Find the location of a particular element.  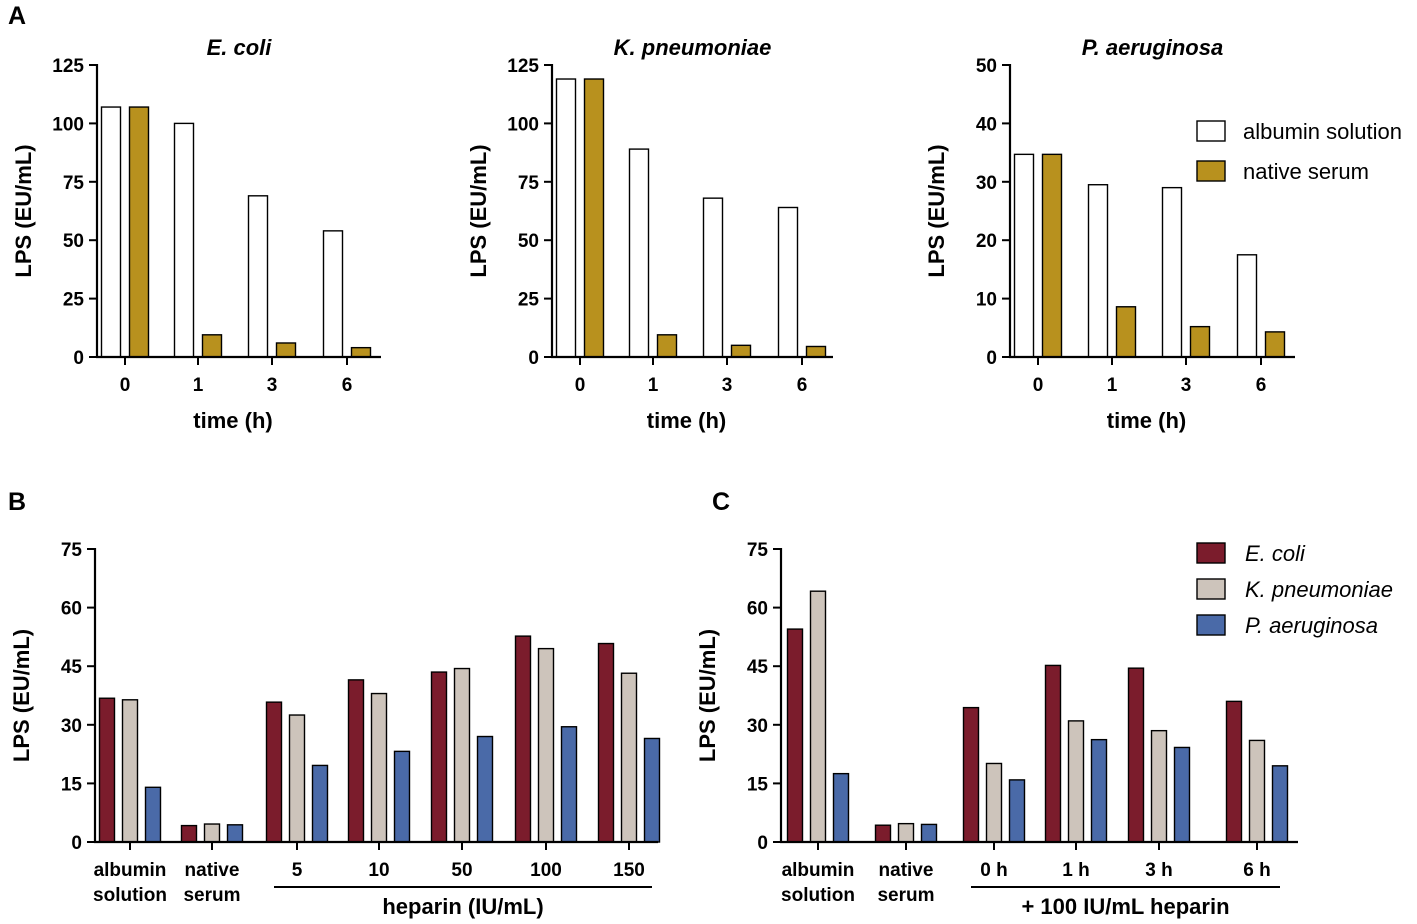

y-tick-label: 15 is located at coordinates (758, 784).